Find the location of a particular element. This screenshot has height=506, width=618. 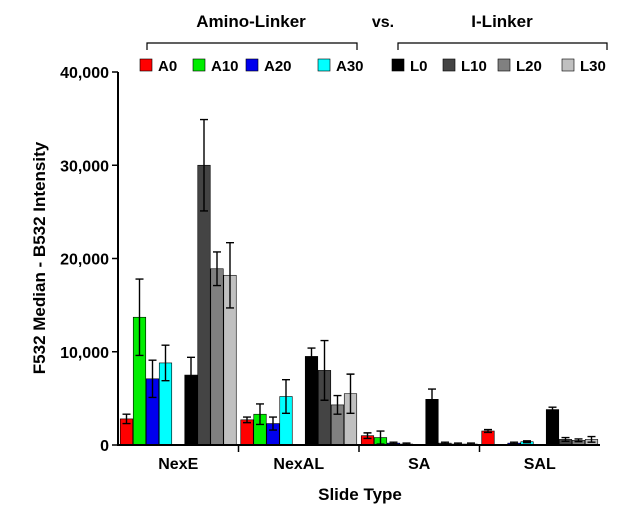

error-bar-l10-nexal is located at coordinates (324, 370).